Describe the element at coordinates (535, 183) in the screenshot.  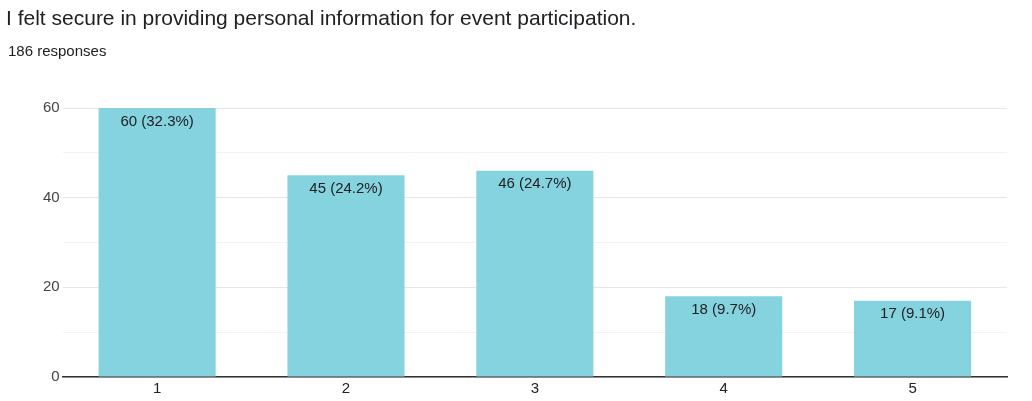
I see `data-label: 46 (24.7%)` at that location.